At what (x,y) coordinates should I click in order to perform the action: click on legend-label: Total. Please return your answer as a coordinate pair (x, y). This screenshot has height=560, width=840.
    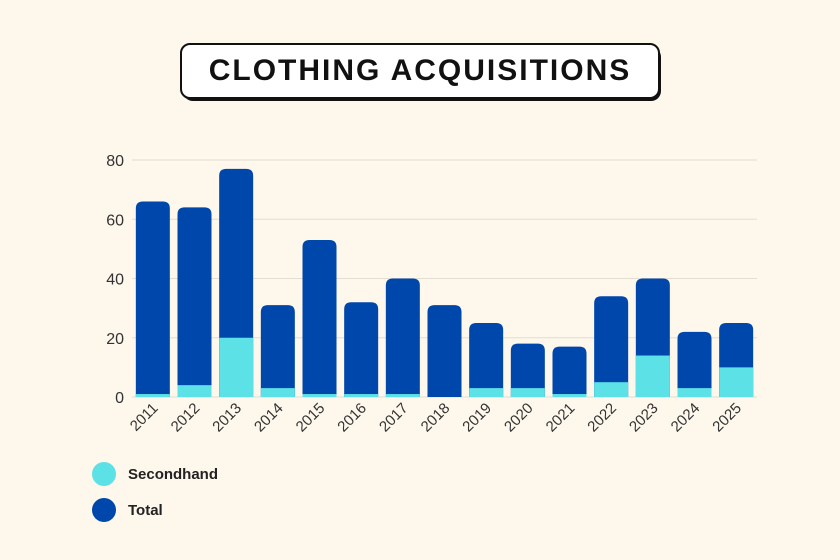
    Looking at the image, I should click on (145, 510).